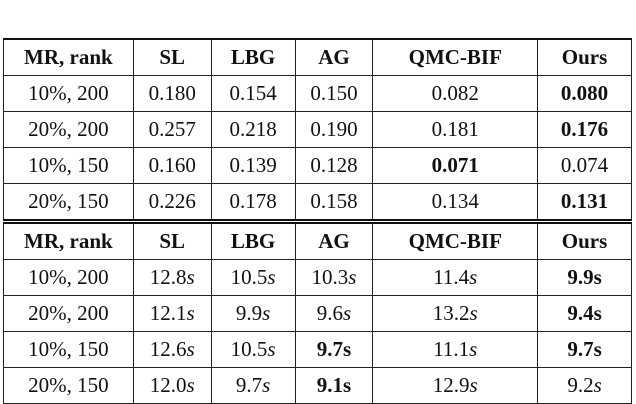  Describe the element at coordinates (172, 349) in the screenshot. I see `cell: 12.6s` at that location.